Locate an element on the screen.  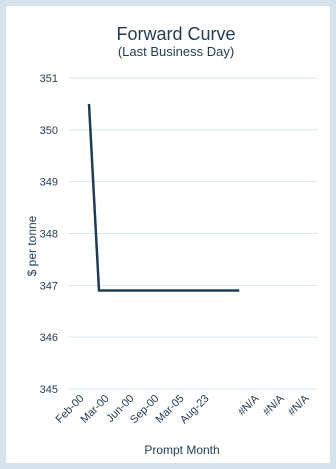
y-tick-label: 346 is located at coordinates (49, 338).